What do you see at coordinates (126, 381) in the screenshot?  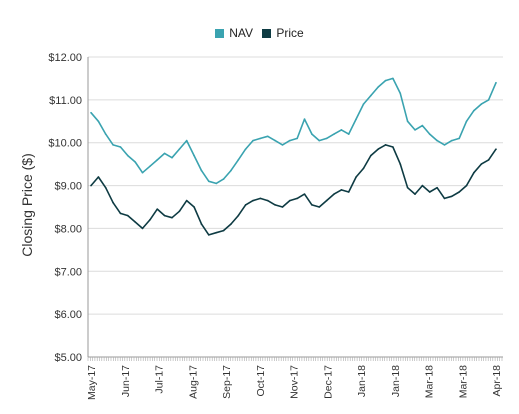 I see `x-tick-label: Jun-17` at bounding box center [126, 381].